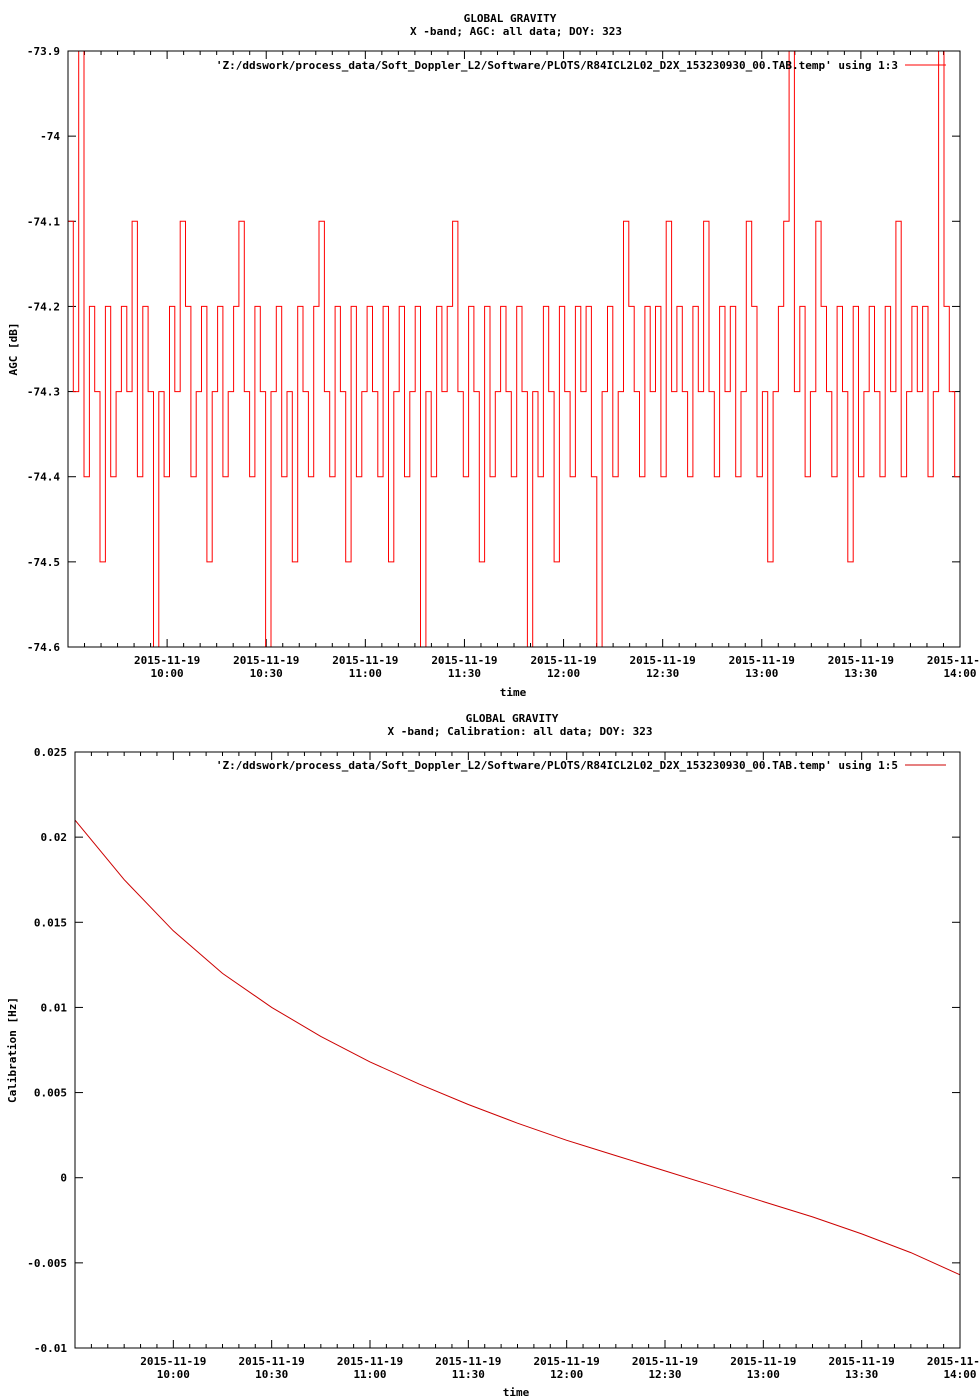  What do you see at coordinates (50, 752) in the screenshot?
I see `y-tick-label: 0.025` at bounding box center [50, 752].